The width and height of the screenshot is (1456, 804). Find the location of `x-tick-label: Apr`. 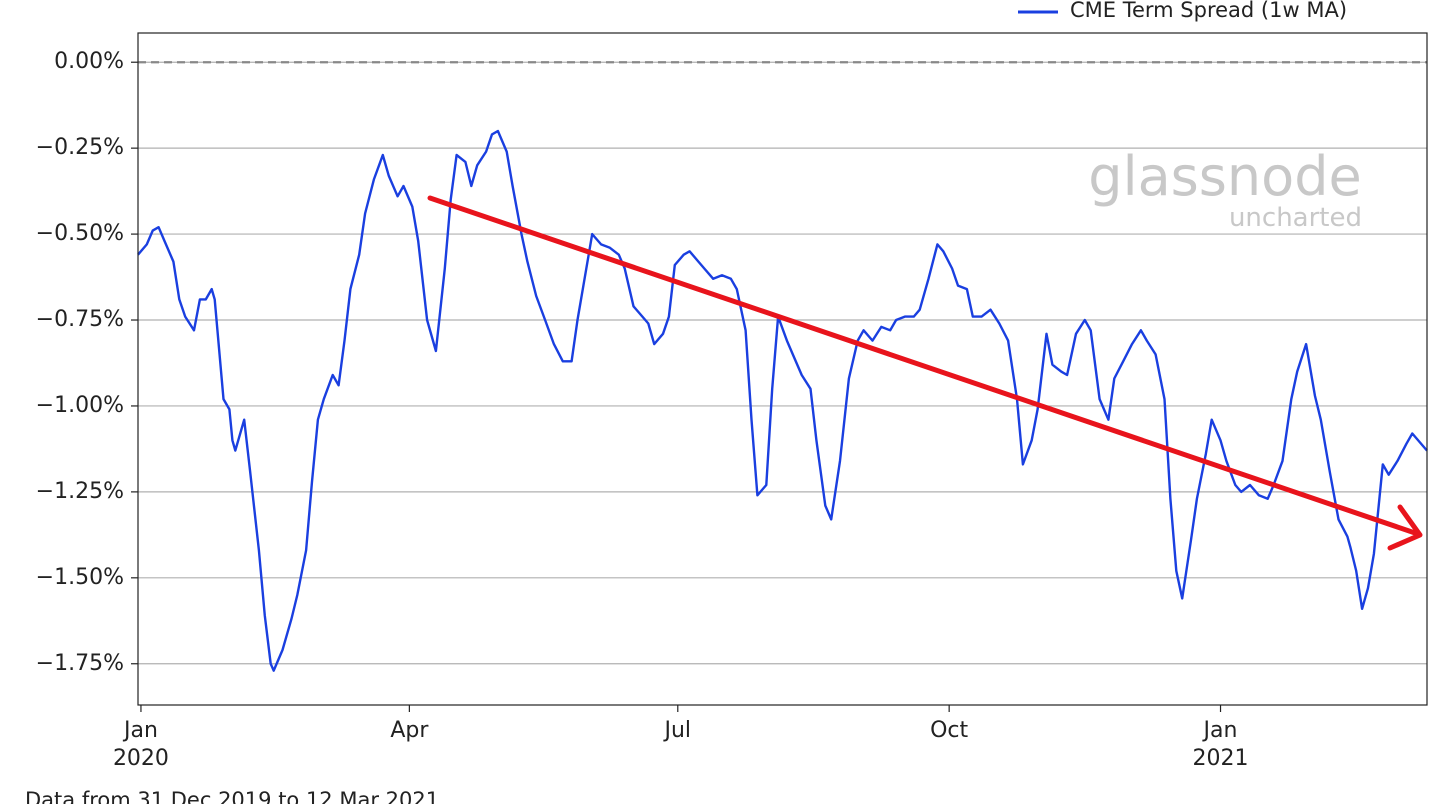

x-tick-label: Apr is located at coordinates (409, 730).